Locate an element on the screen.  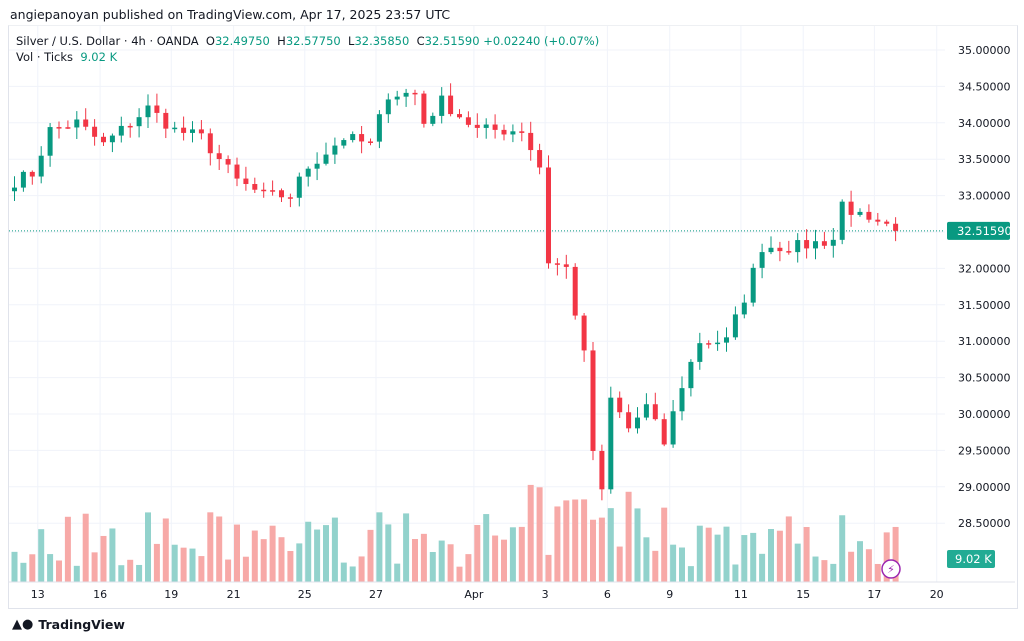
y-tick-label: 34.50000 is located at coordinates (984, 86).